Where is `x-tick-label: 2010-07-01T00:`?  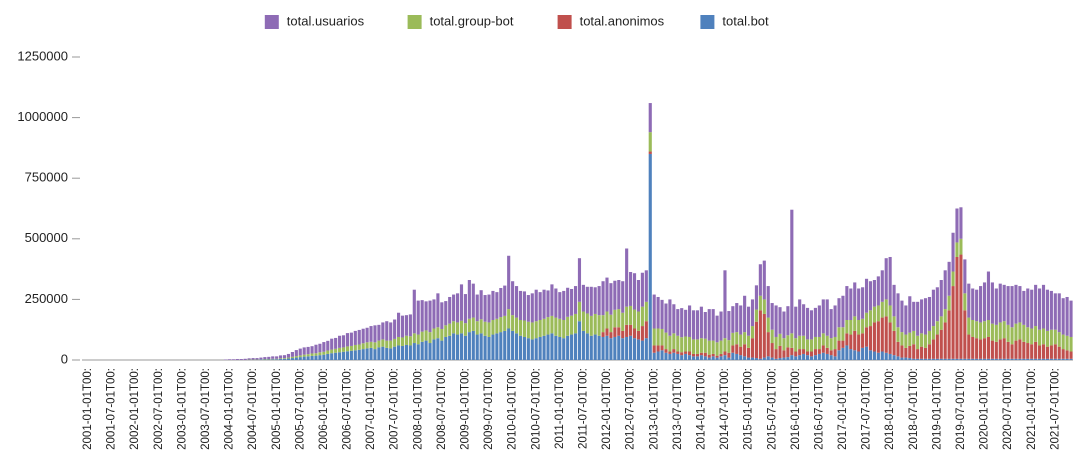 x-tick-label: 2010-07-01T00: is located at coordinates (536, 409).